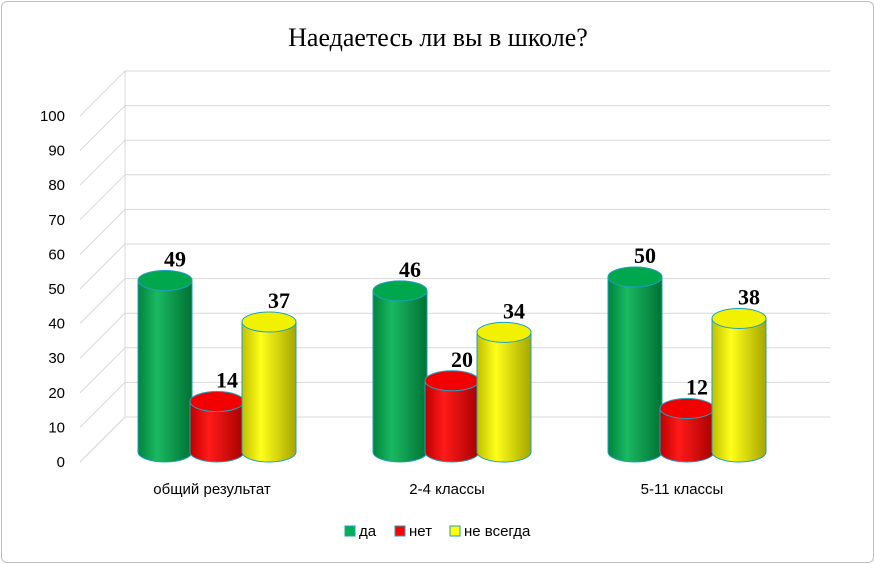 The width and height of the screenshot is (875, 564). Describe the element at coordinates (56, 254) in the screenshot. I see `y-tick-label: 60` at that location.